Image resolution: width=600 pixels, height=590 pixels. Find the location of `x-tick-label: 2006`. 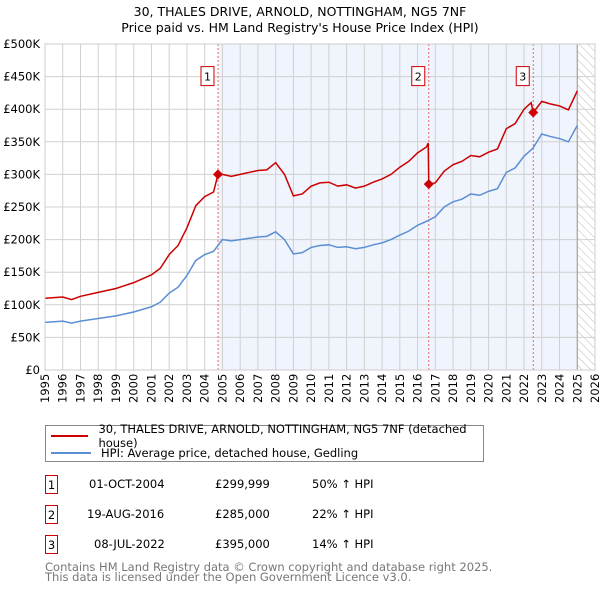

x-tick-label: 2006 is located at coordinates (240, 388).